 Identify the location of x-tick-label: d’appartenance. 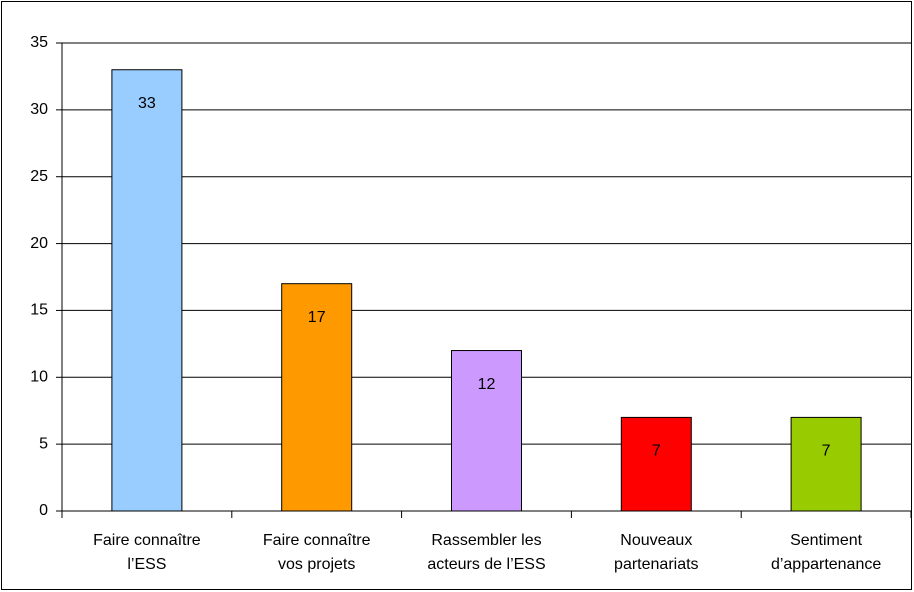
(826, 564).